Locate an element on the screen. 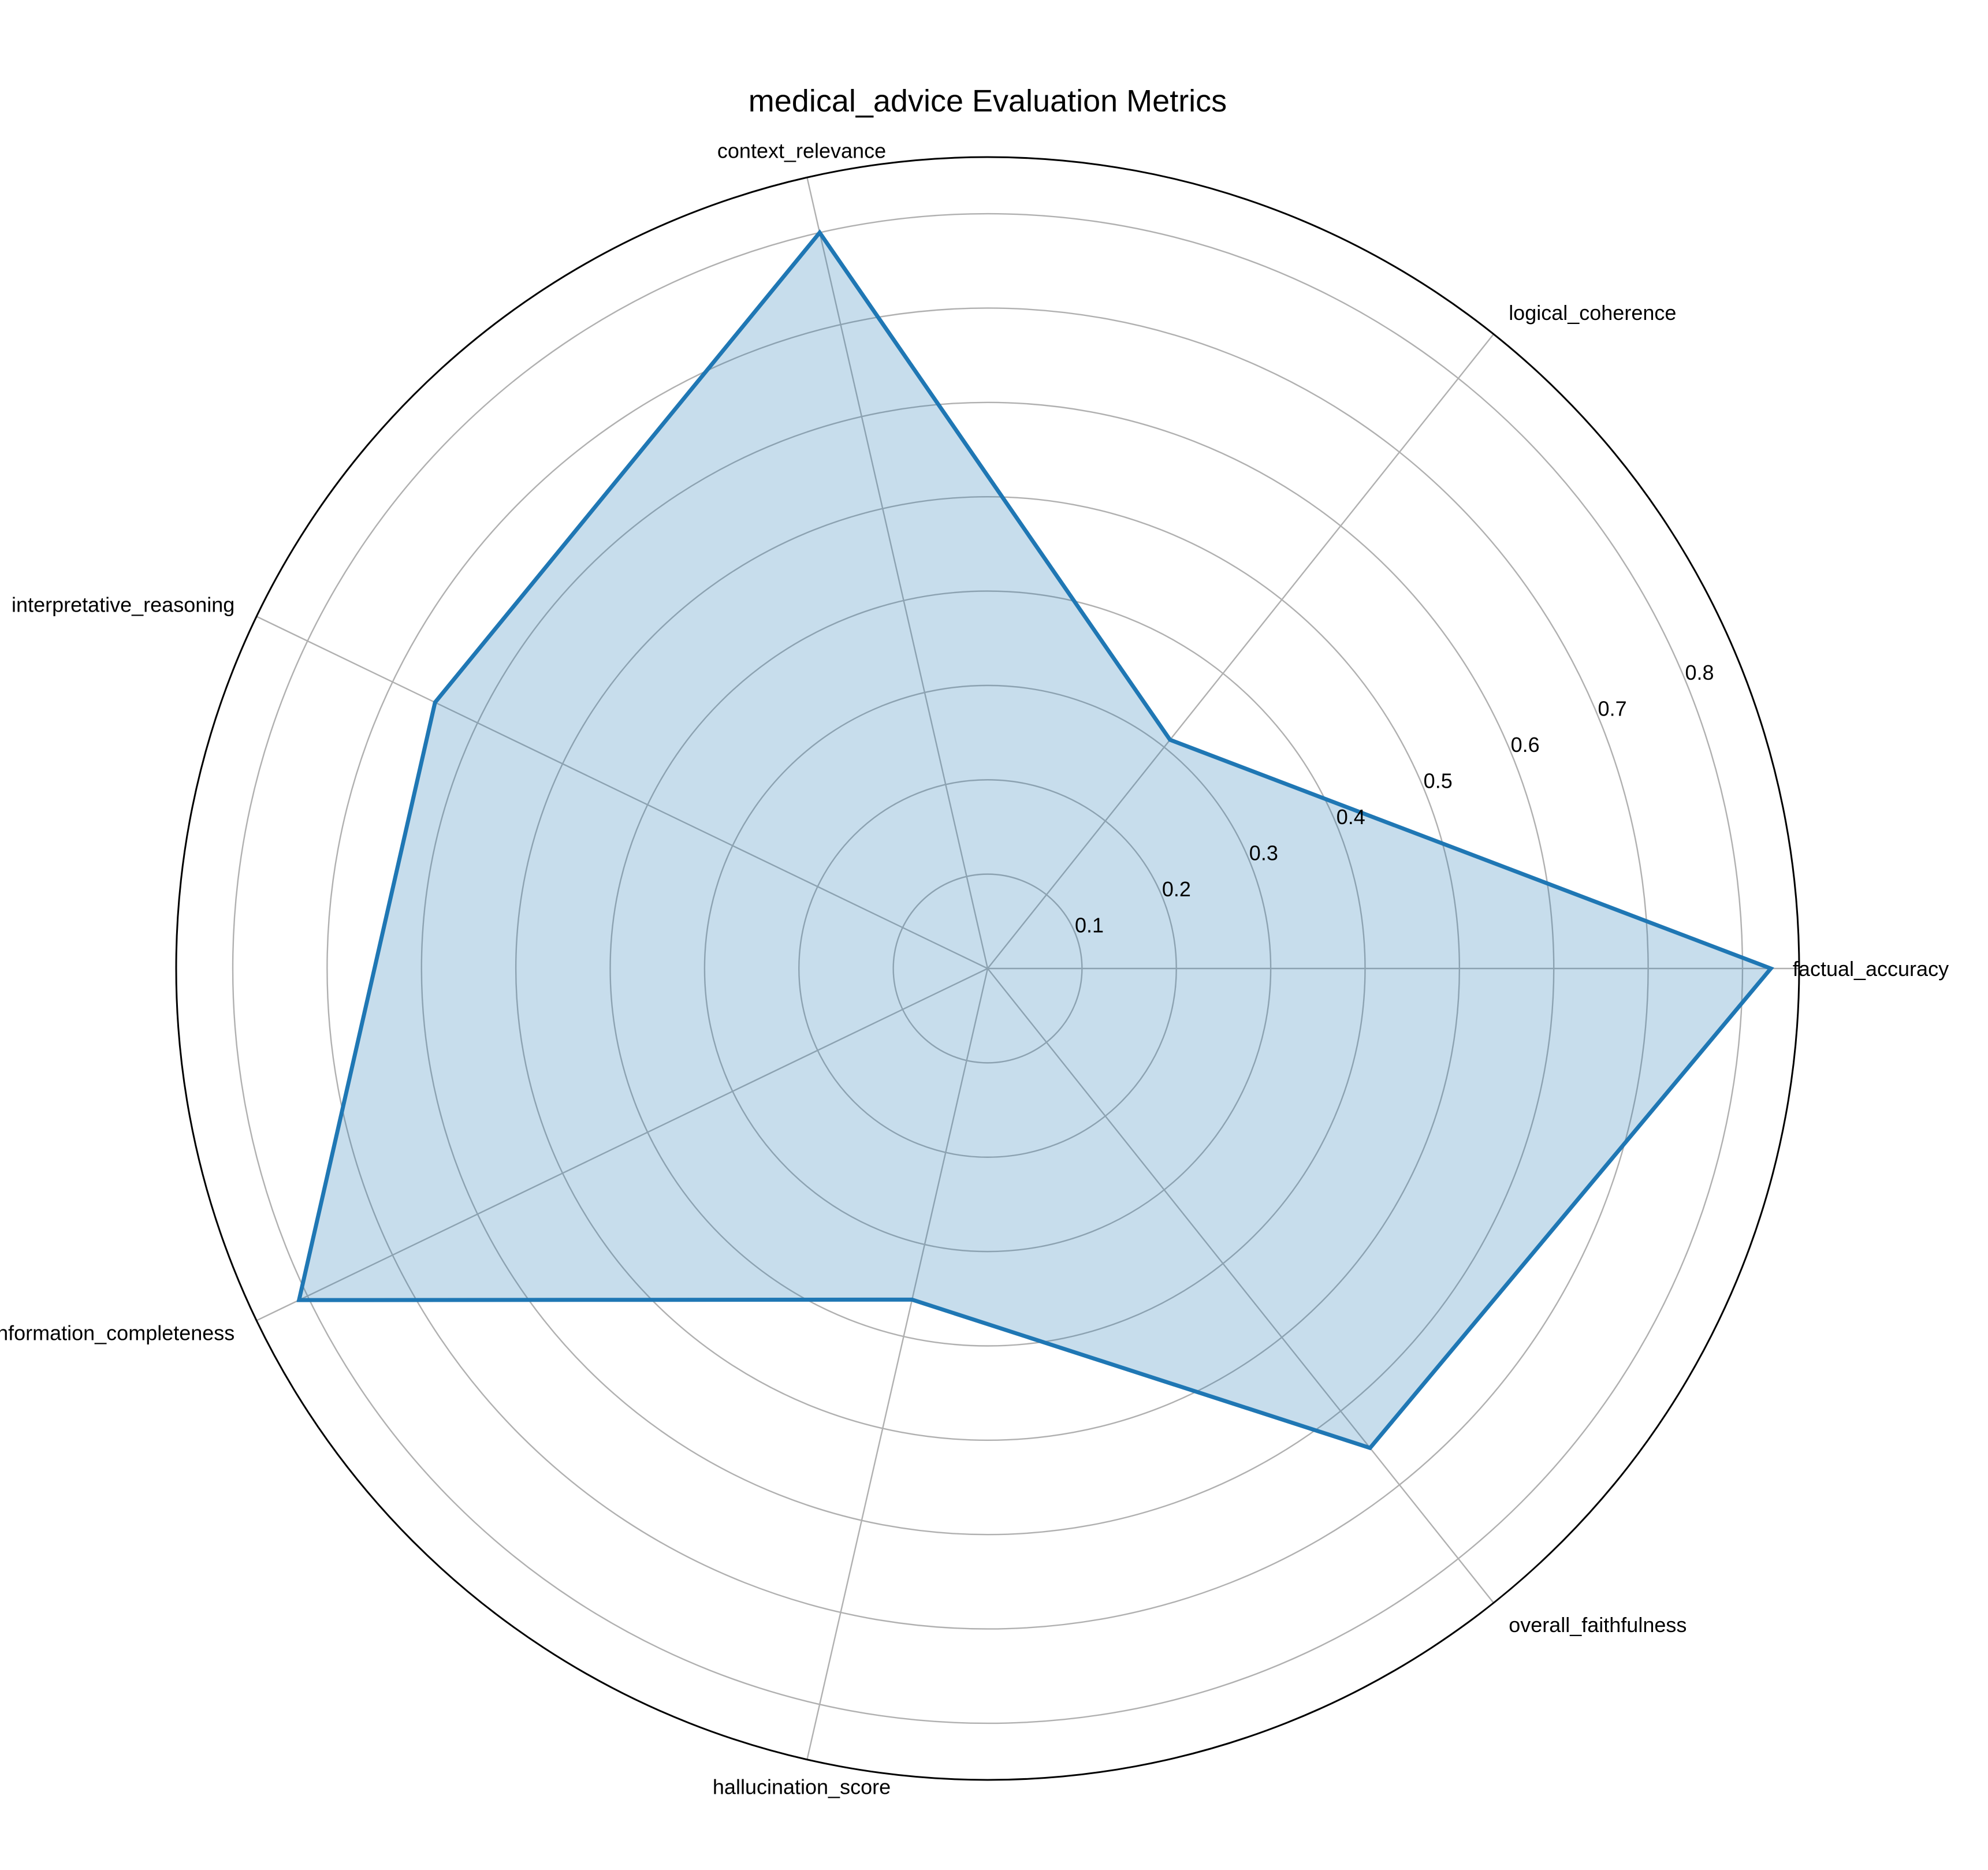 The image size is (1988, 1870). radial-tick-label: 0.6 is located at coordinates (1526, 745).